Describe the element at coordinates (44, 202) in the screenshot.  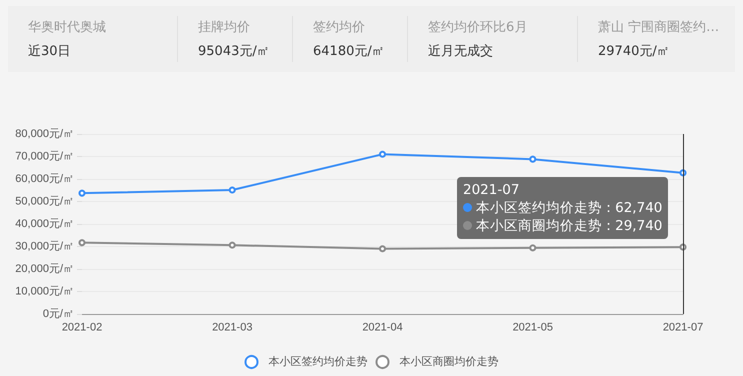
I see `y-tick-label: 50,000元/㎡` at that location.